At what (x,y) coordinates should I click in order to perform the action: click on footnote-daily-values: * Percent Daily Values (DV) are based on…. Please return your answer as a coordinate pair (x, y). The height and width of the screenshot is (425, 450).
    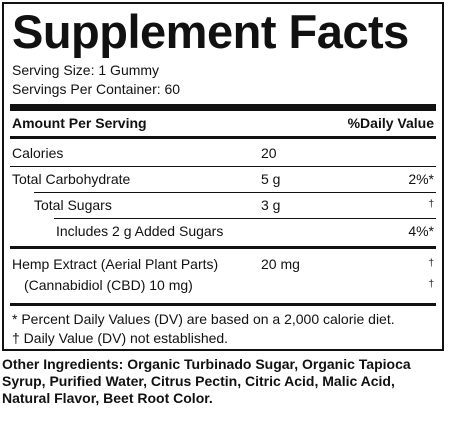
    Looking at the image, I should click on (203, 319).